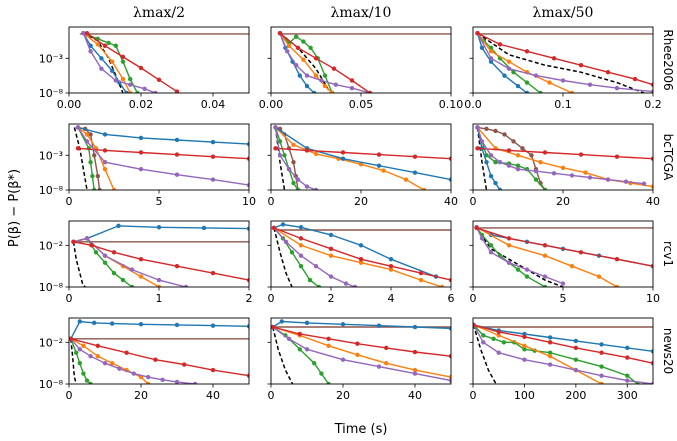  Describe the element at coordinates (361, 104) in the screenshot. I see `x-tick-label: 0.05` at that location.